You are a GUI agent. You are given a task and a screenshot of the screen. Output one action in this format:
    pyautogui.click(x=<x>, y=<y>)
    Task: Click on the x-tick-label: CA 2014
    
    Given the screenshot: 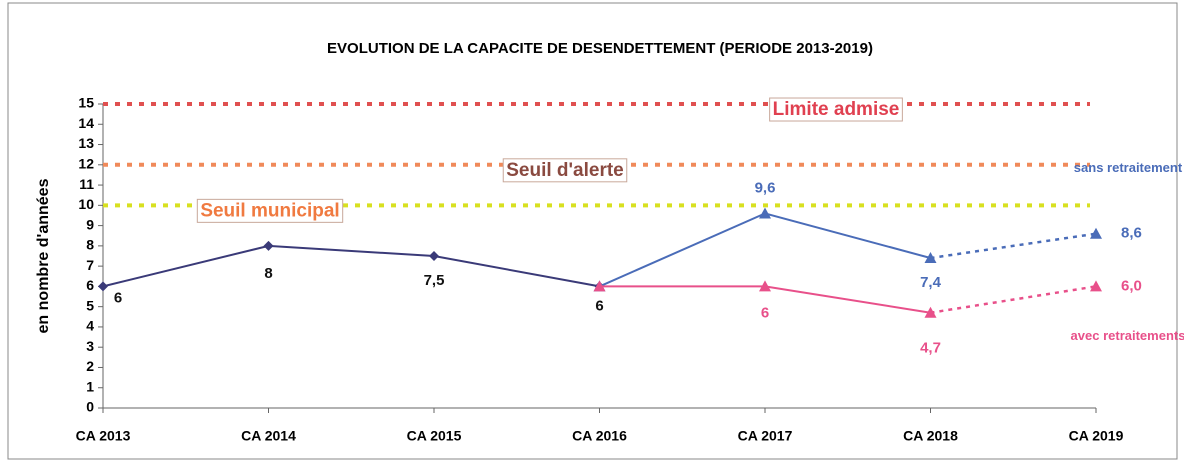 What is the action you would take?
    pyautogui.click(x=268, y=436)
    